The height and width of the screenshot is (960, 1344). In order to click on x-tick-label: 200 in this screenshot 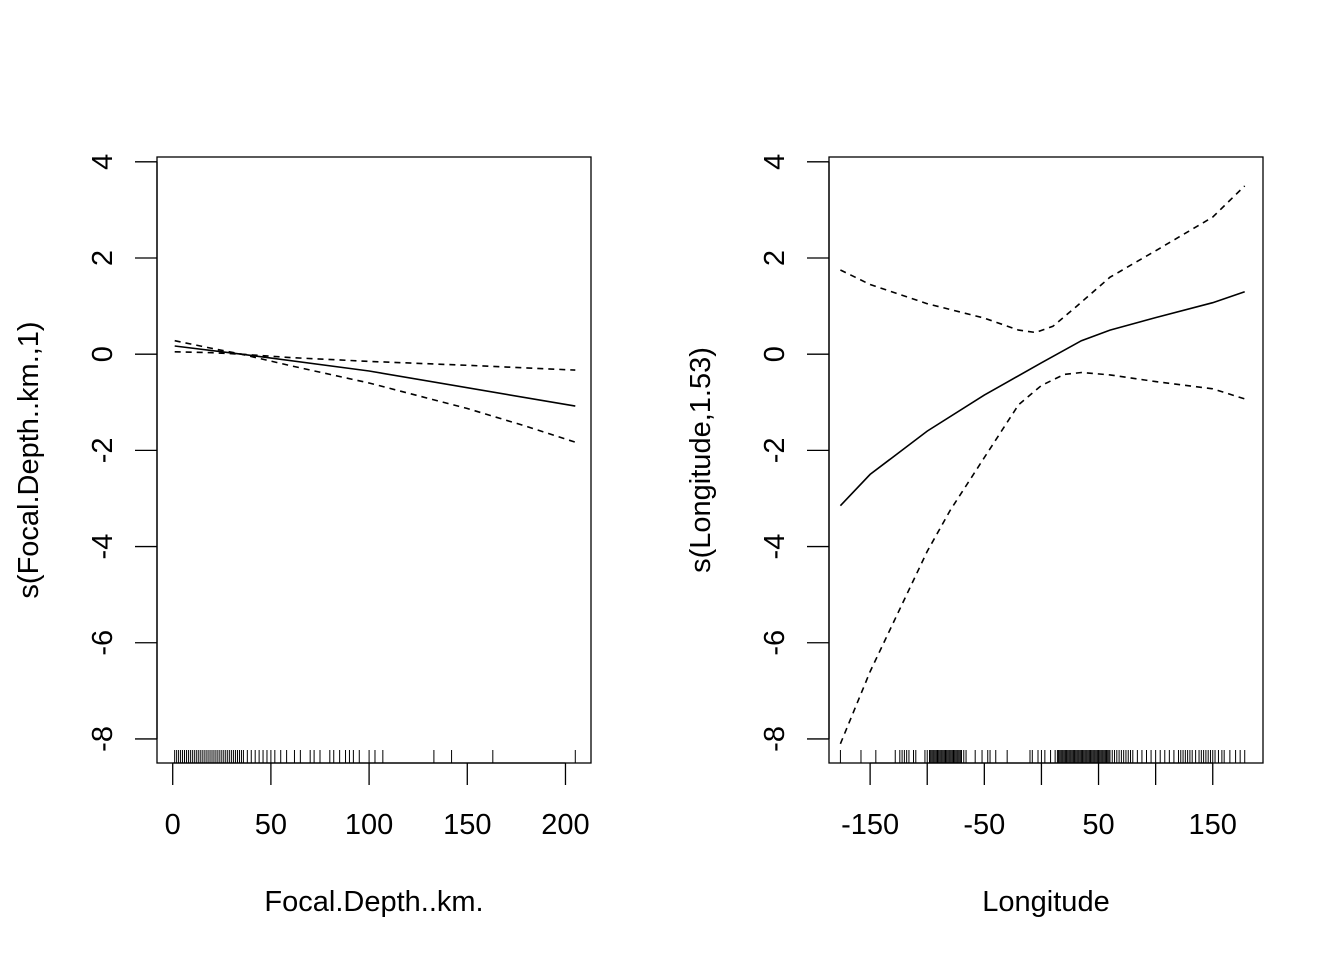, I will do `click(565, 825)`.